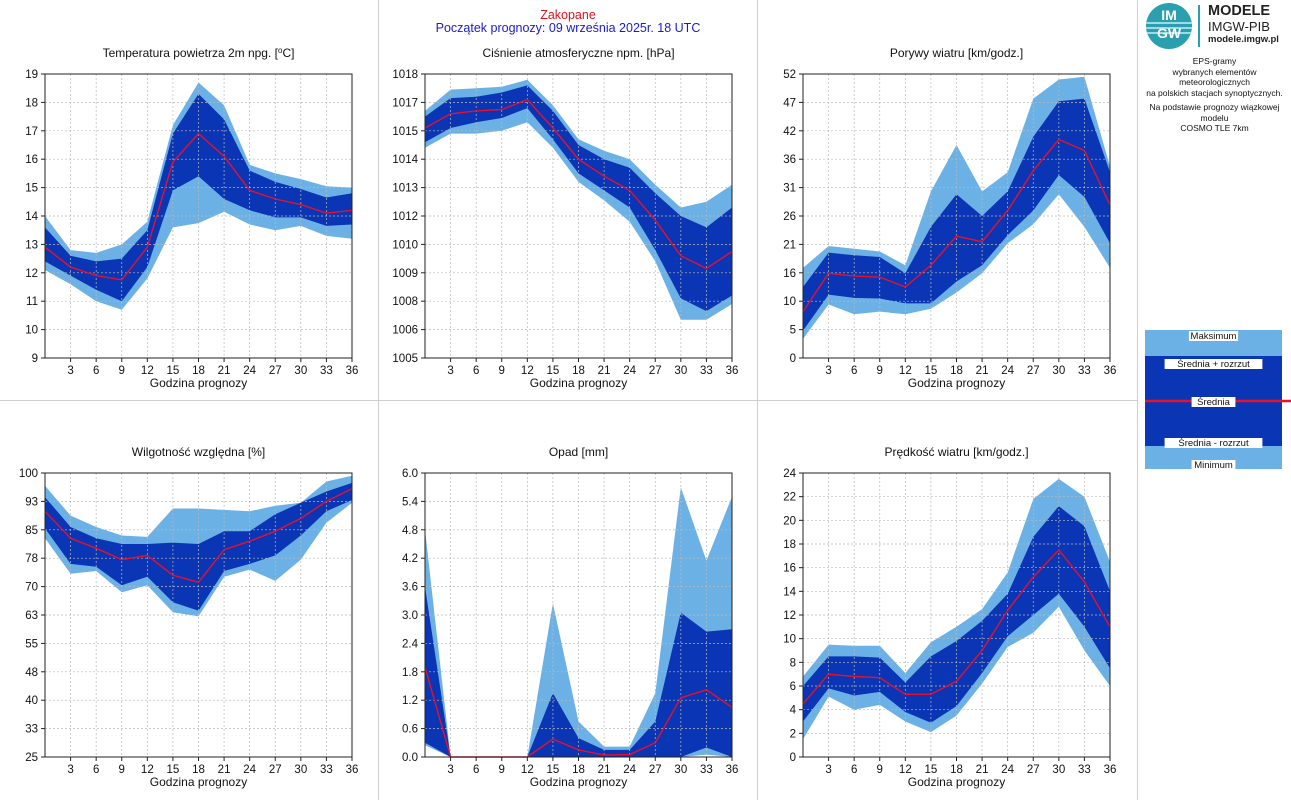  Describe the element at coordinates (578, 615) in the screenshot. I see `grid` at that location.